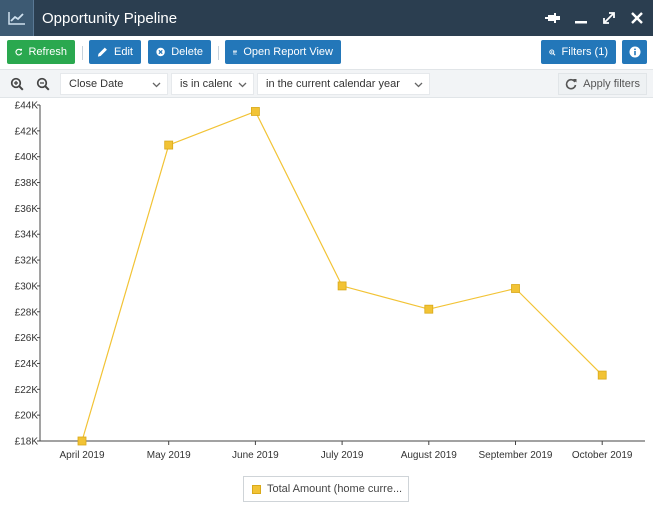  What do you see at coordinates (47, 52) in the screenshot?
I see `refresh-label: Refresh` at bounding box center [47, 52].